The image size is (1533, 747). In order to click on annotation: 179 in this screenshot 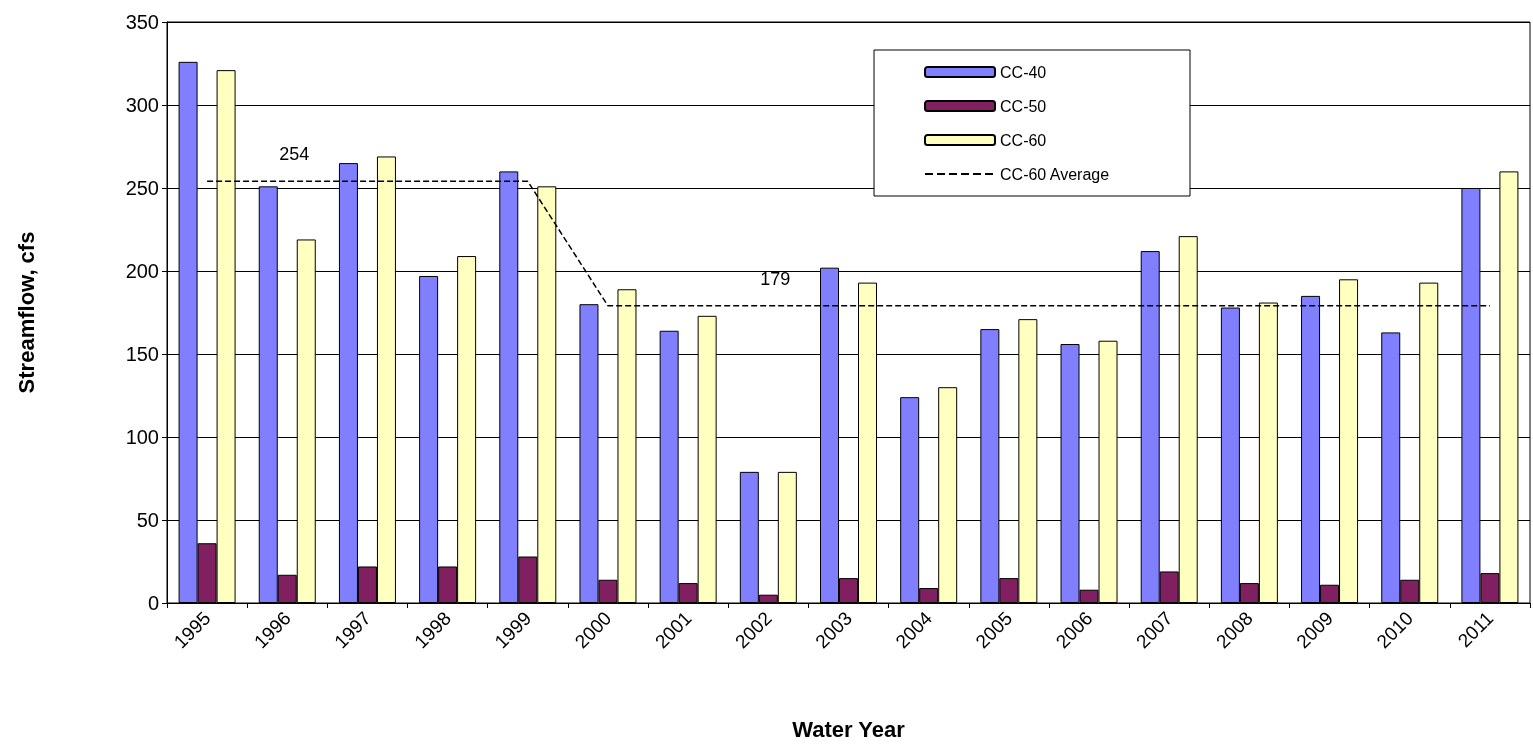, I will do `click(775, 278)`.